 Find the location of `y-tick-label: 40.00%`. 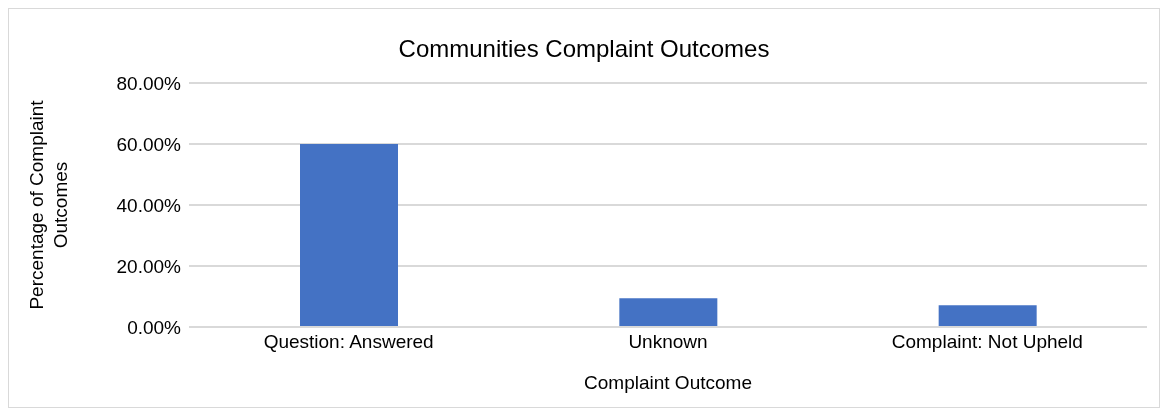

y-tick-label: 40.00% is located at coordinates (149, 205).